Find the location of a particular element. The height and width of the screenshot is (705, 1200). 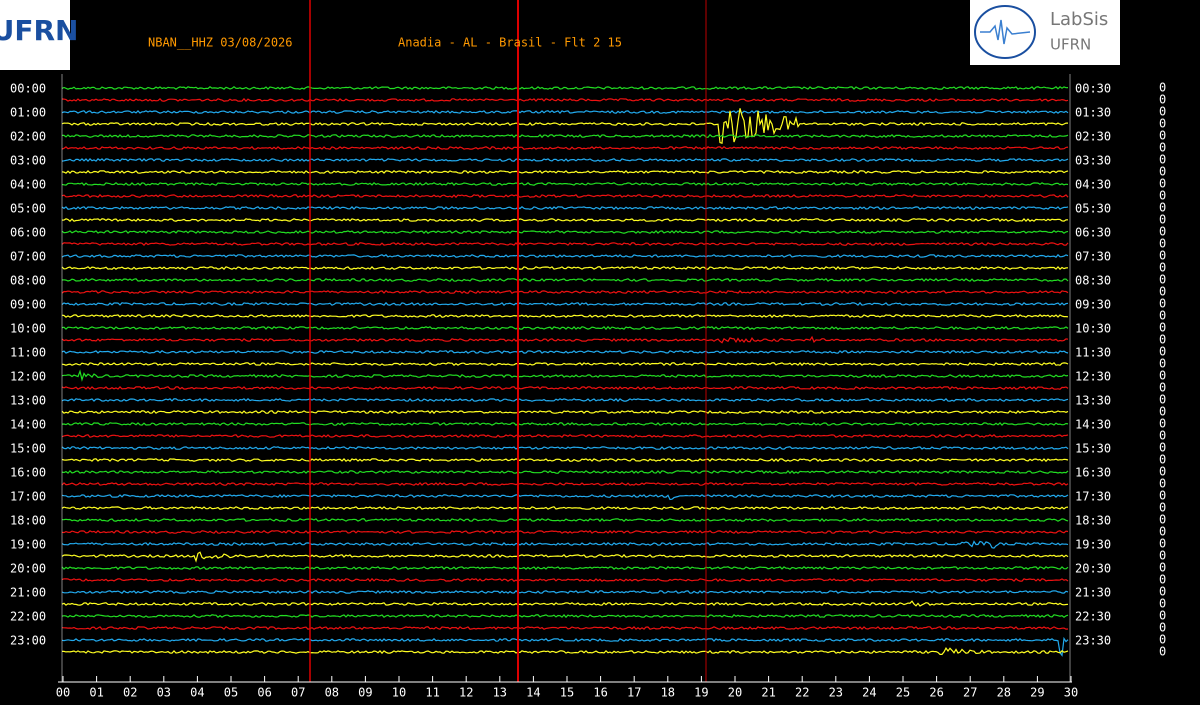

x-tick-label: 03 is located at coordinates (164, 693).